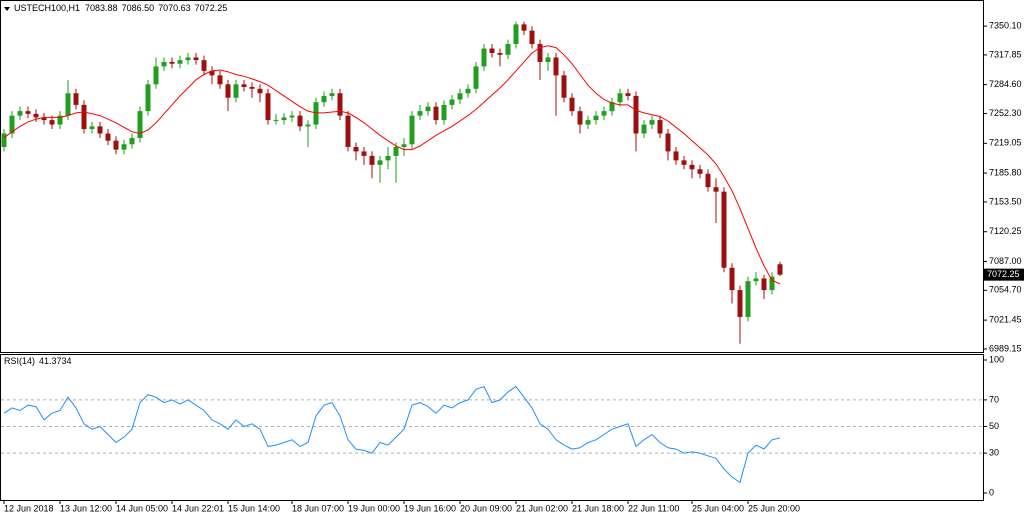 The height and width of the screenshot is (518, 1024). I want to click on y-tick-label: 30, so click(994, 452).